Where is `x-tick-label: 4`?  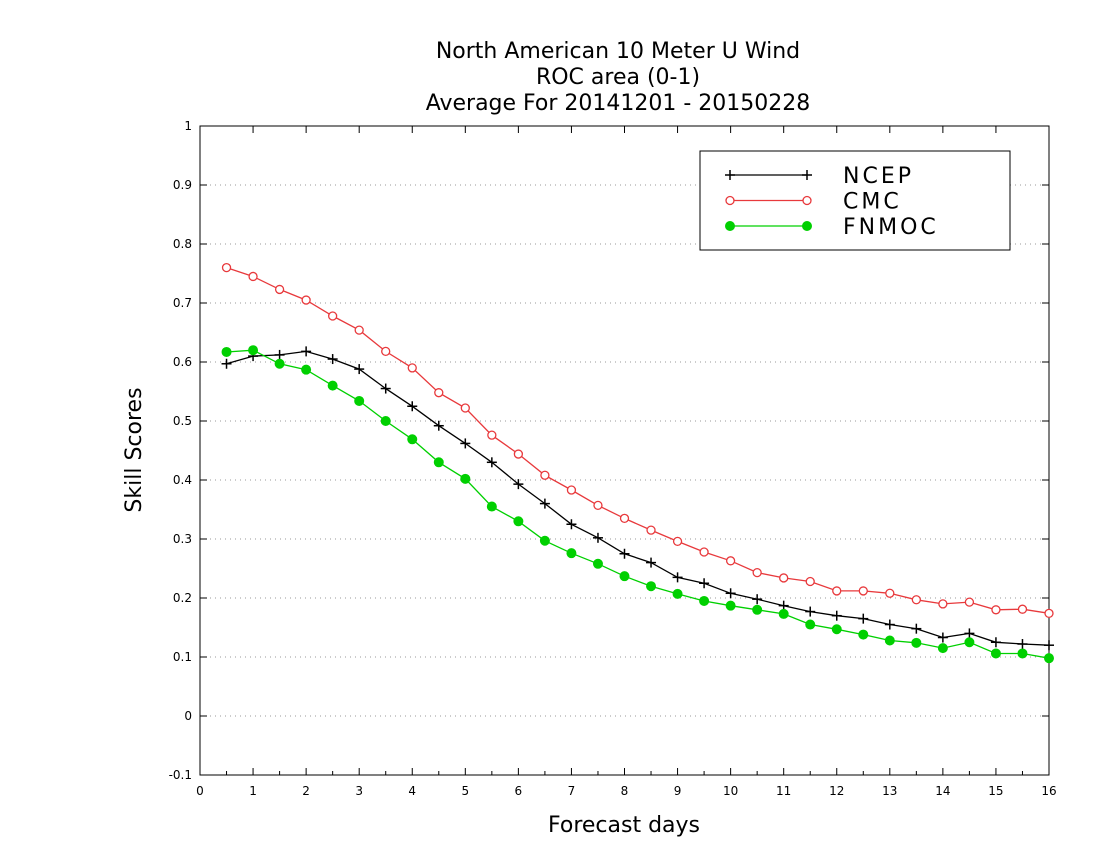
x-tick-label: 4 is located at coordinates (412, 791).